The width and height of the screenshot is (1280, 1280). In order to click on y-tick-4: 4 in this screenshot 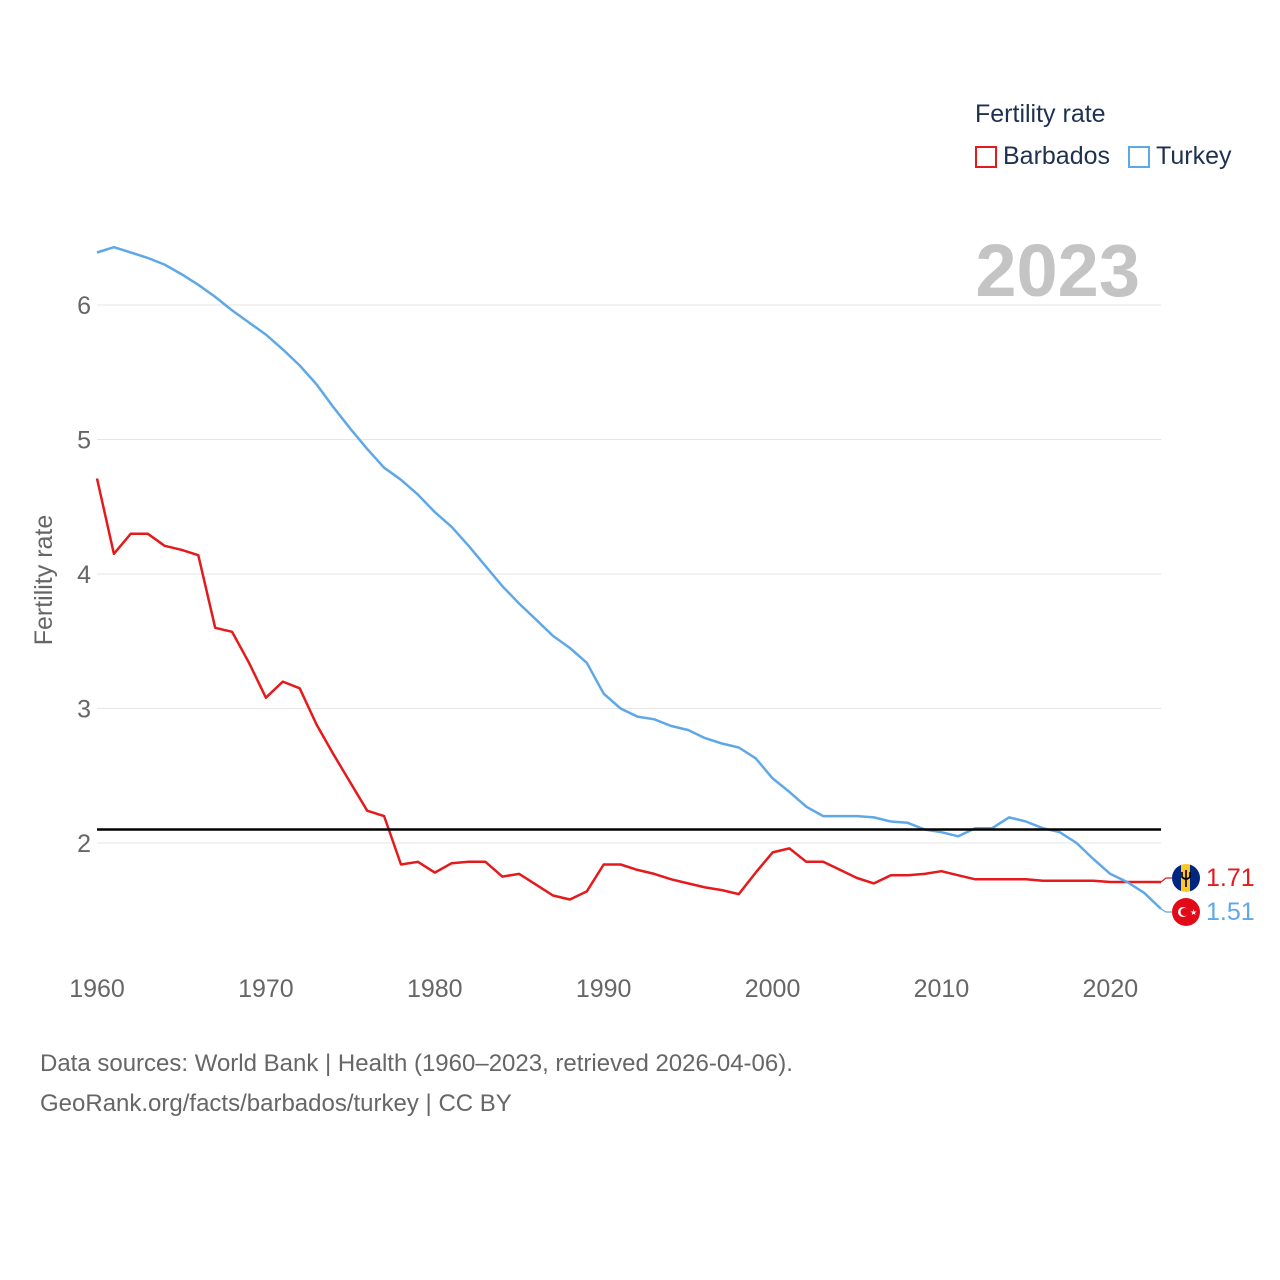, I will do `click(84, 575)`.